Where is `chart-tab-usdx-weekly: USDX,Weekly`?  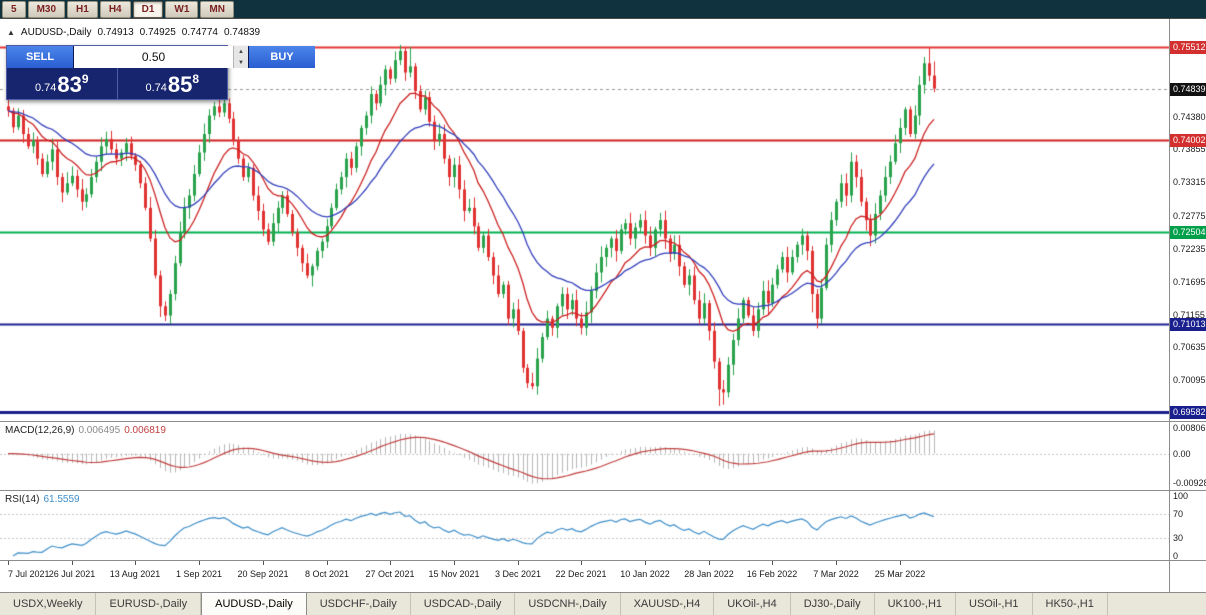 chart-tab-usdx-weekly: USDX,Weekly is located at coordinates (48, 604).